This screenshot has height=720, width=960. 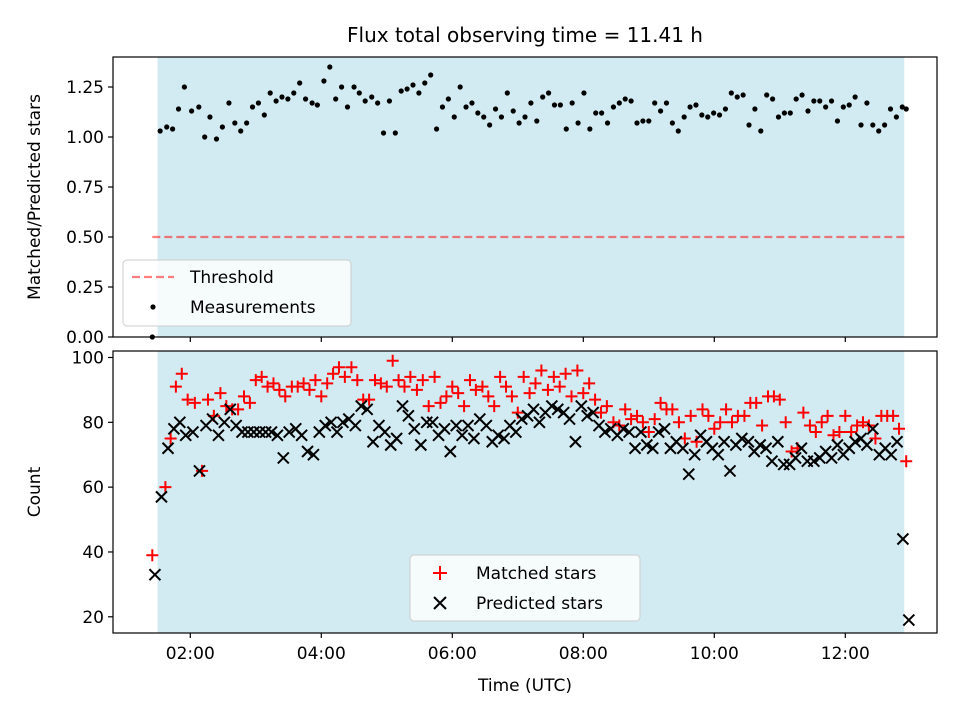 What do you see at coordinates (714, 654) in the screenshot?
I see `x-tick-label: 10:00` at bounding box center [714, 654].